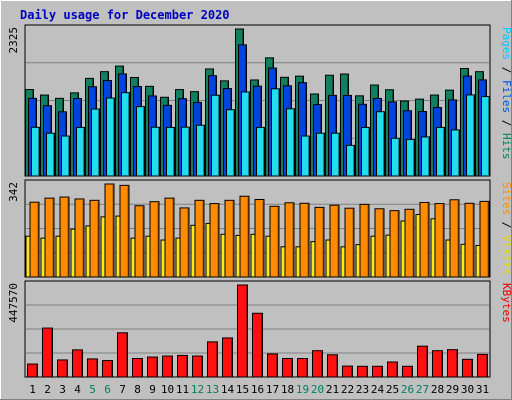 Image resolution: width=512 pixels, height=400 pixels. Describe the element at coordinates (467, 389) in the screenshot. I see `x-tick-label-day-30: 30` at that location.